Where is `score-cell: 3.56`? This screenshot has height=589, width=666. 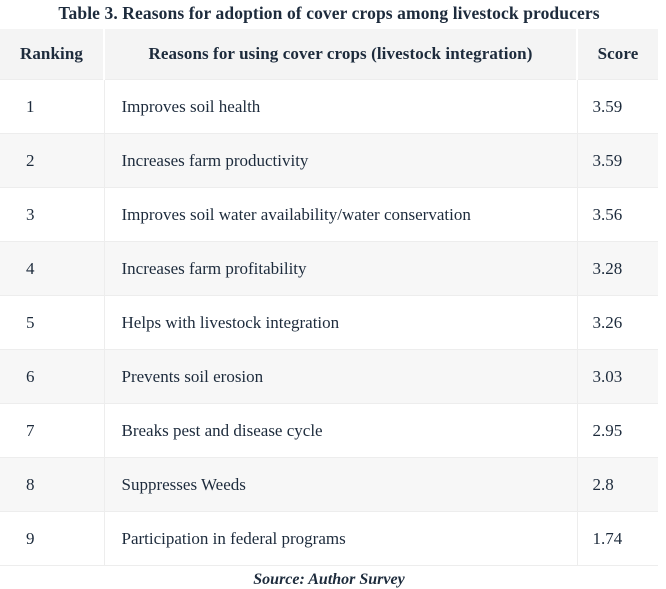
score-cell: 3.56 is located at coordinates (617, 214).